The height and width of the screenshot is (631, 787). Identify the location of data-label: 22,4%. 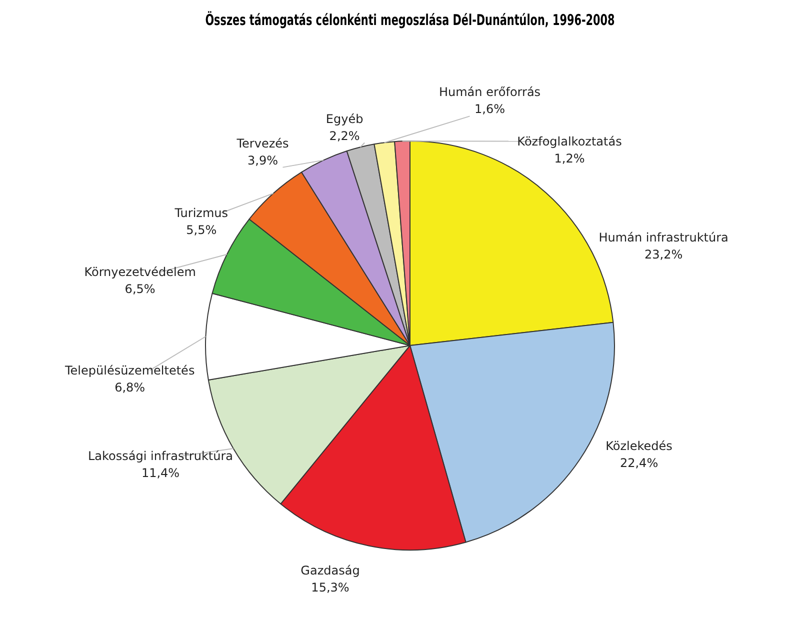
(639, 463).